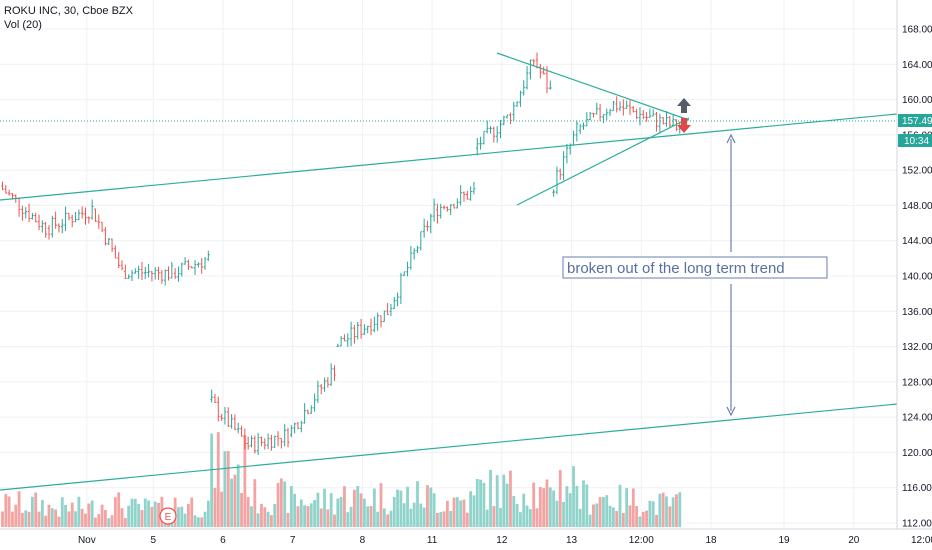  Describe the element at coordinates (917, 171) in the screenshot. I see `price-tick-label: 152.00` at that location.